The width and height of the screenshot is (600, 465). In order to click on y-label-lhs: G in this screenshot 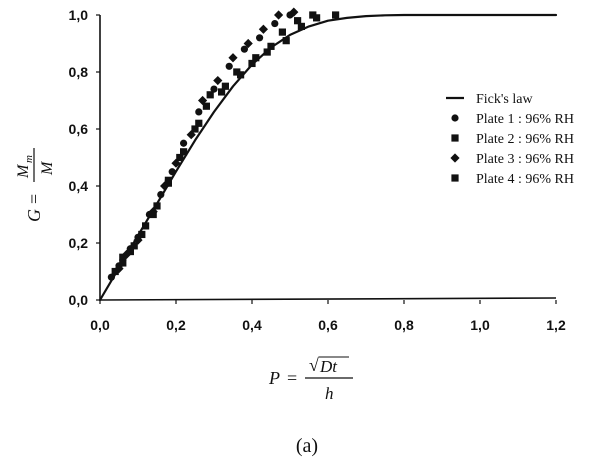, I will do `click(34, 215)`.